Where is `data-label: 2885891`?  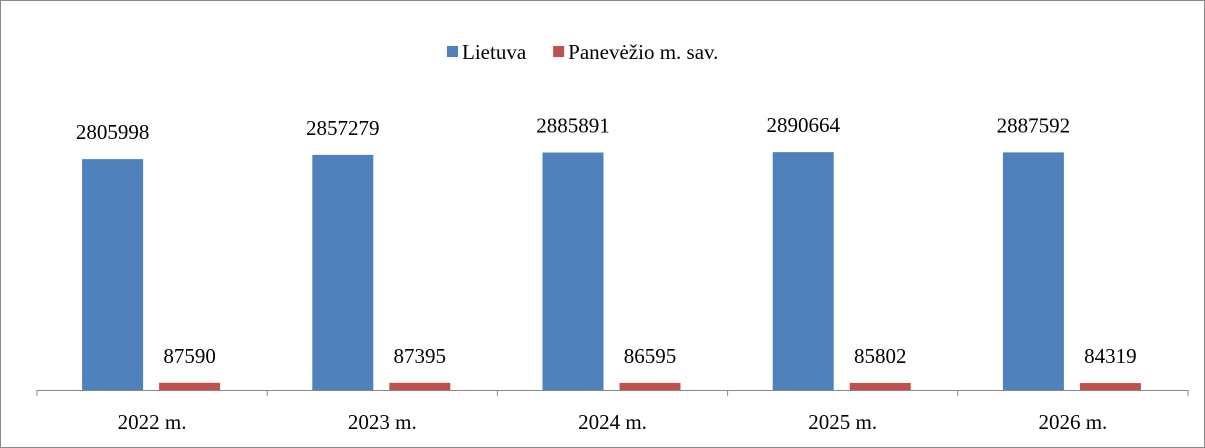
data-label: 2885891 is located at coordinates (573, 126).